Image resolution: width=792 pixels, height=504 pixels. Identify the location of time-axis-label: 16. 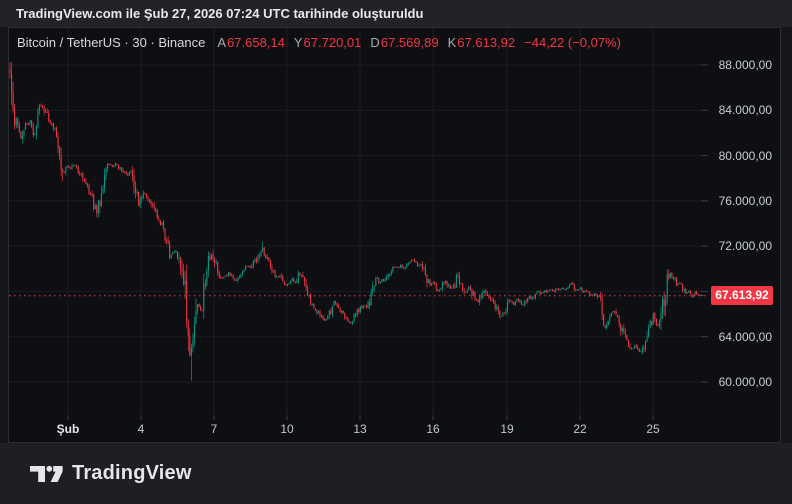
(433, 429).